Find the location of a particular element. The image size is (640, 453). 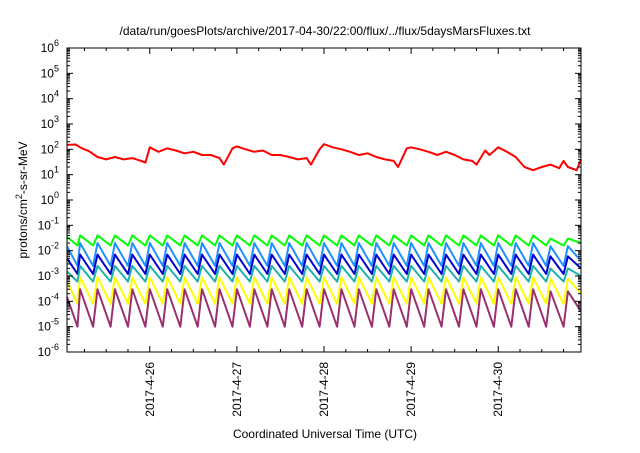

x-tick-label: 2017-4-26 is located at coordinates (150, 389).